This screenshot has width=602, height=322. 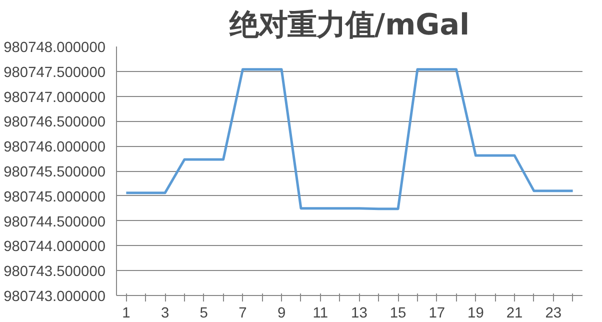 I want to click on y-tick-label: 980745.000000, so click(x=55, y=197).